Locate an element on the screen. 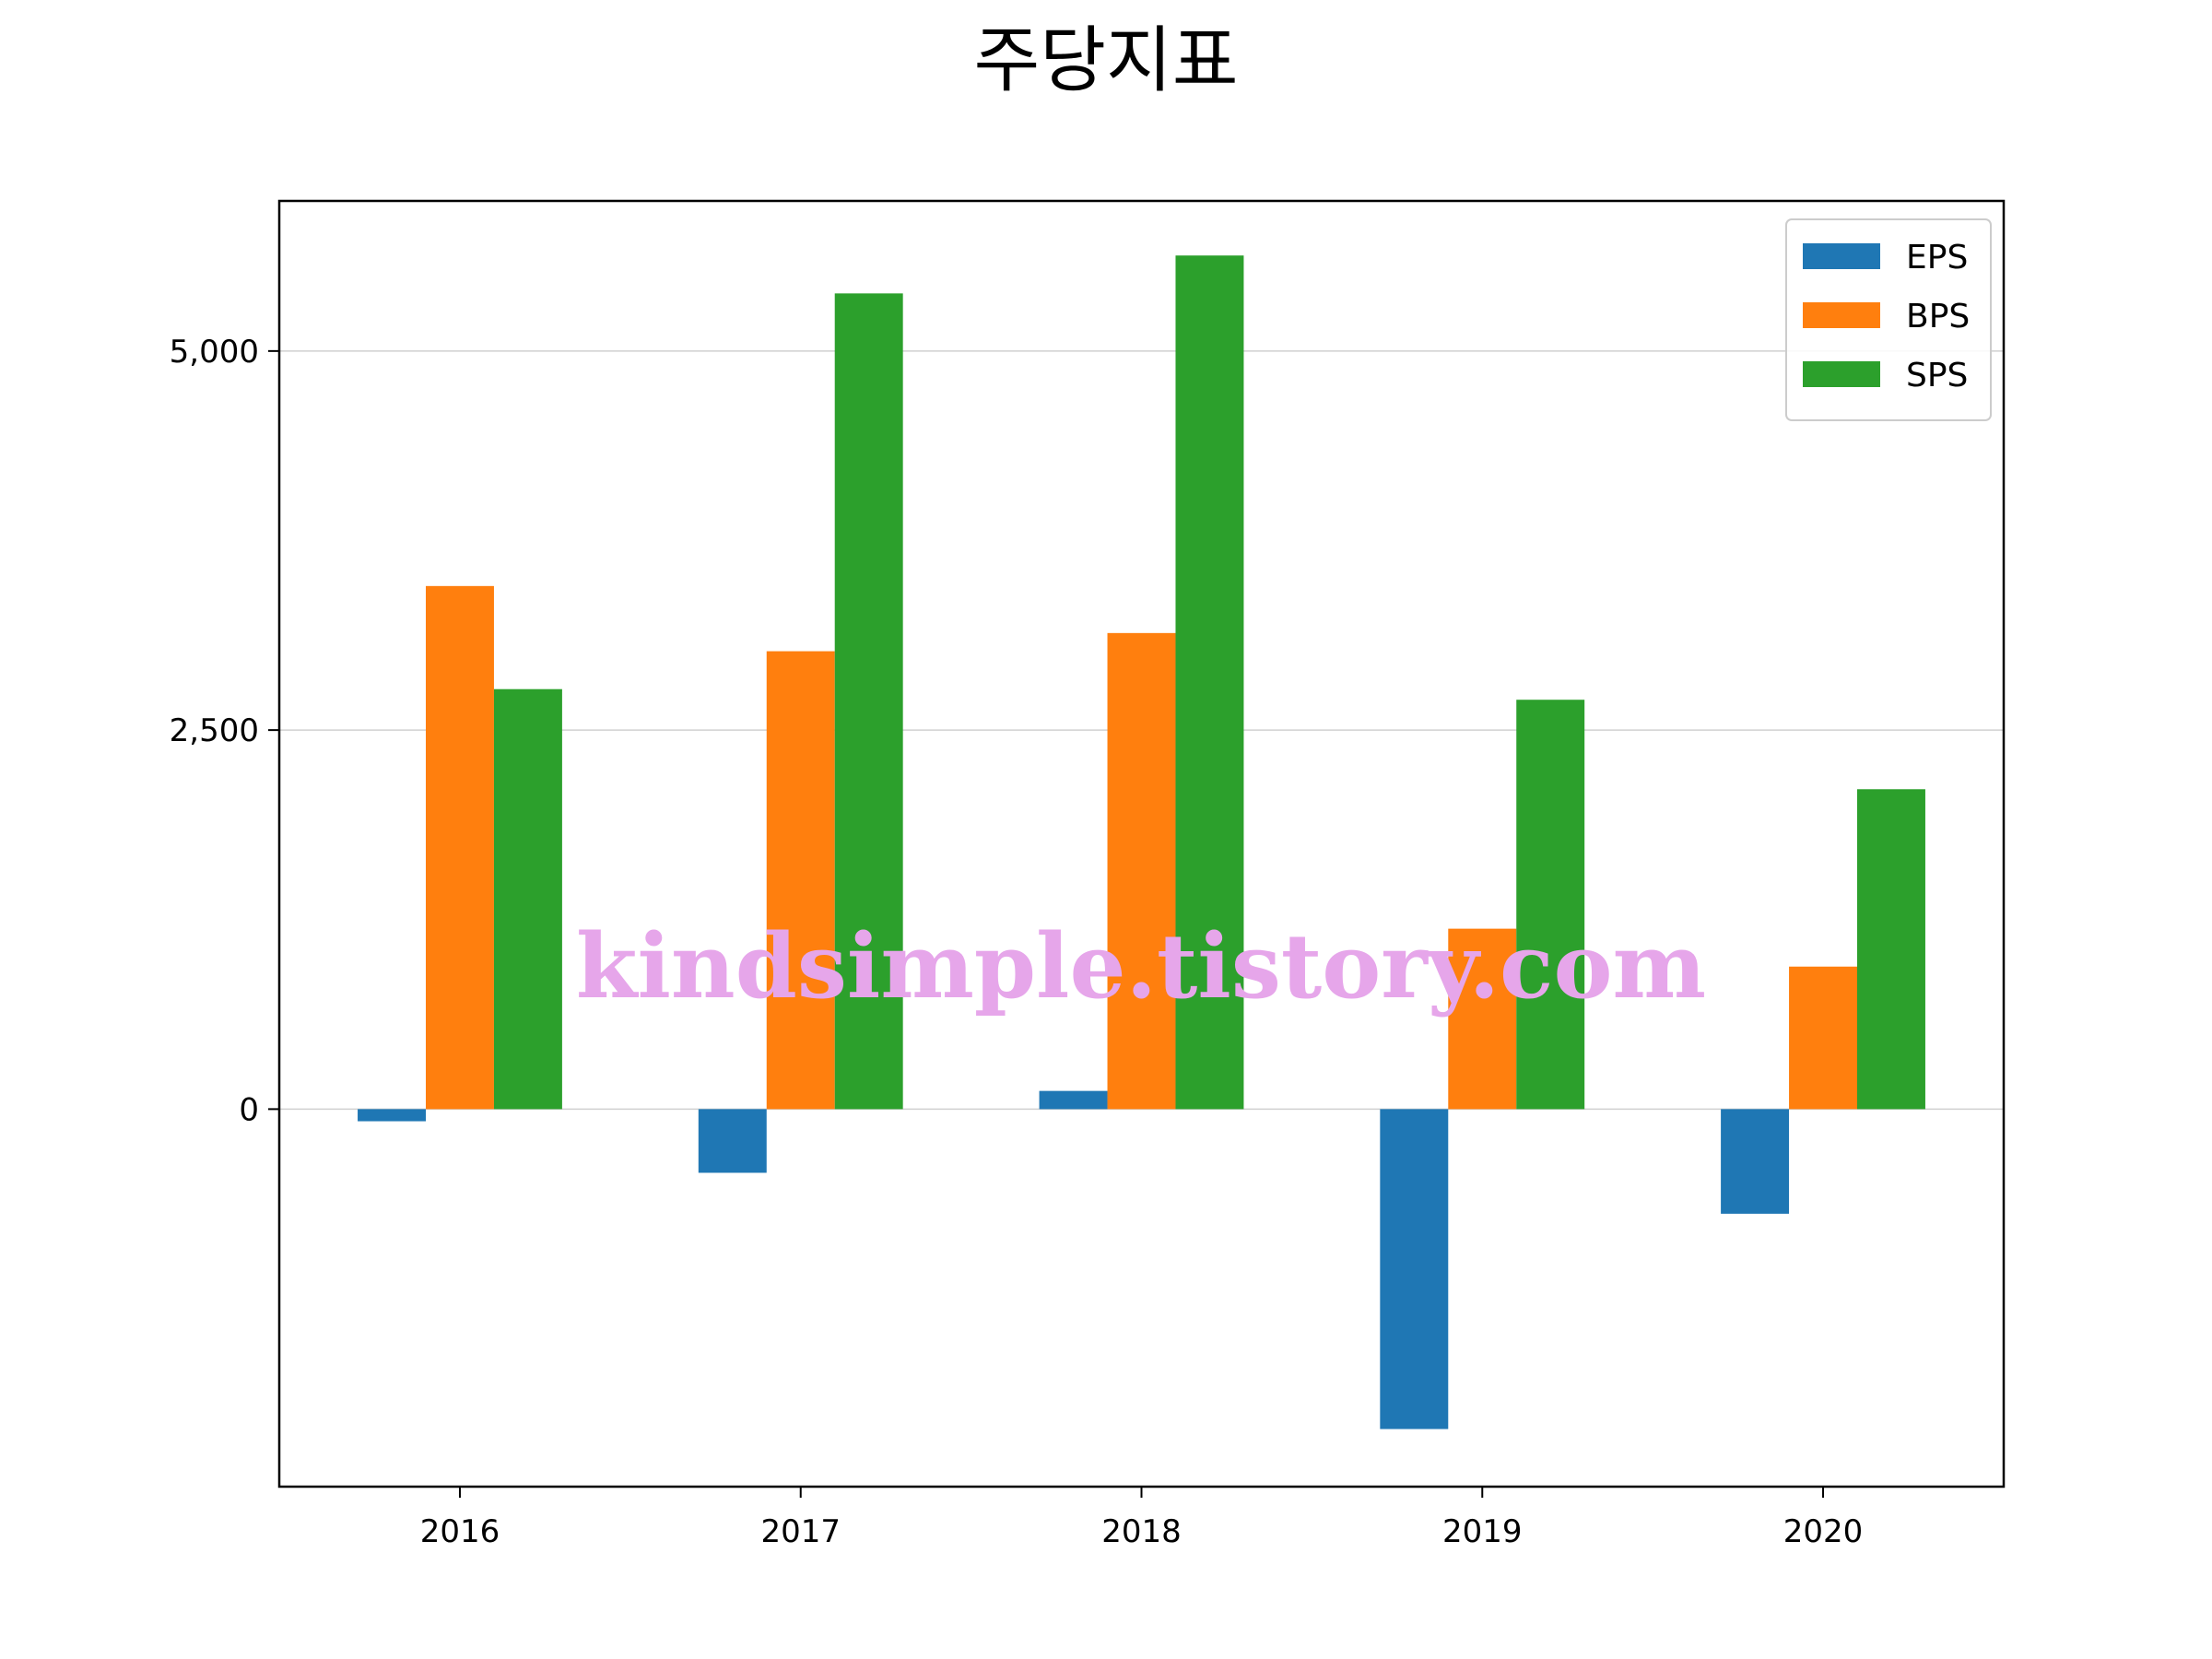 The height and width of the screenshot is (1659, 2212). x-tick-label-2020: 2020 is located at coordinates (1823, 1531).